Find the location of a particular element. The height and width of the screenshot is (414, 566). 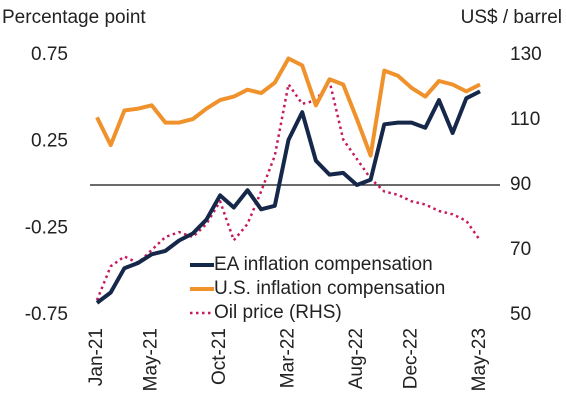

x-tick-label: Jan-21 is located at coordinates (96, 357).